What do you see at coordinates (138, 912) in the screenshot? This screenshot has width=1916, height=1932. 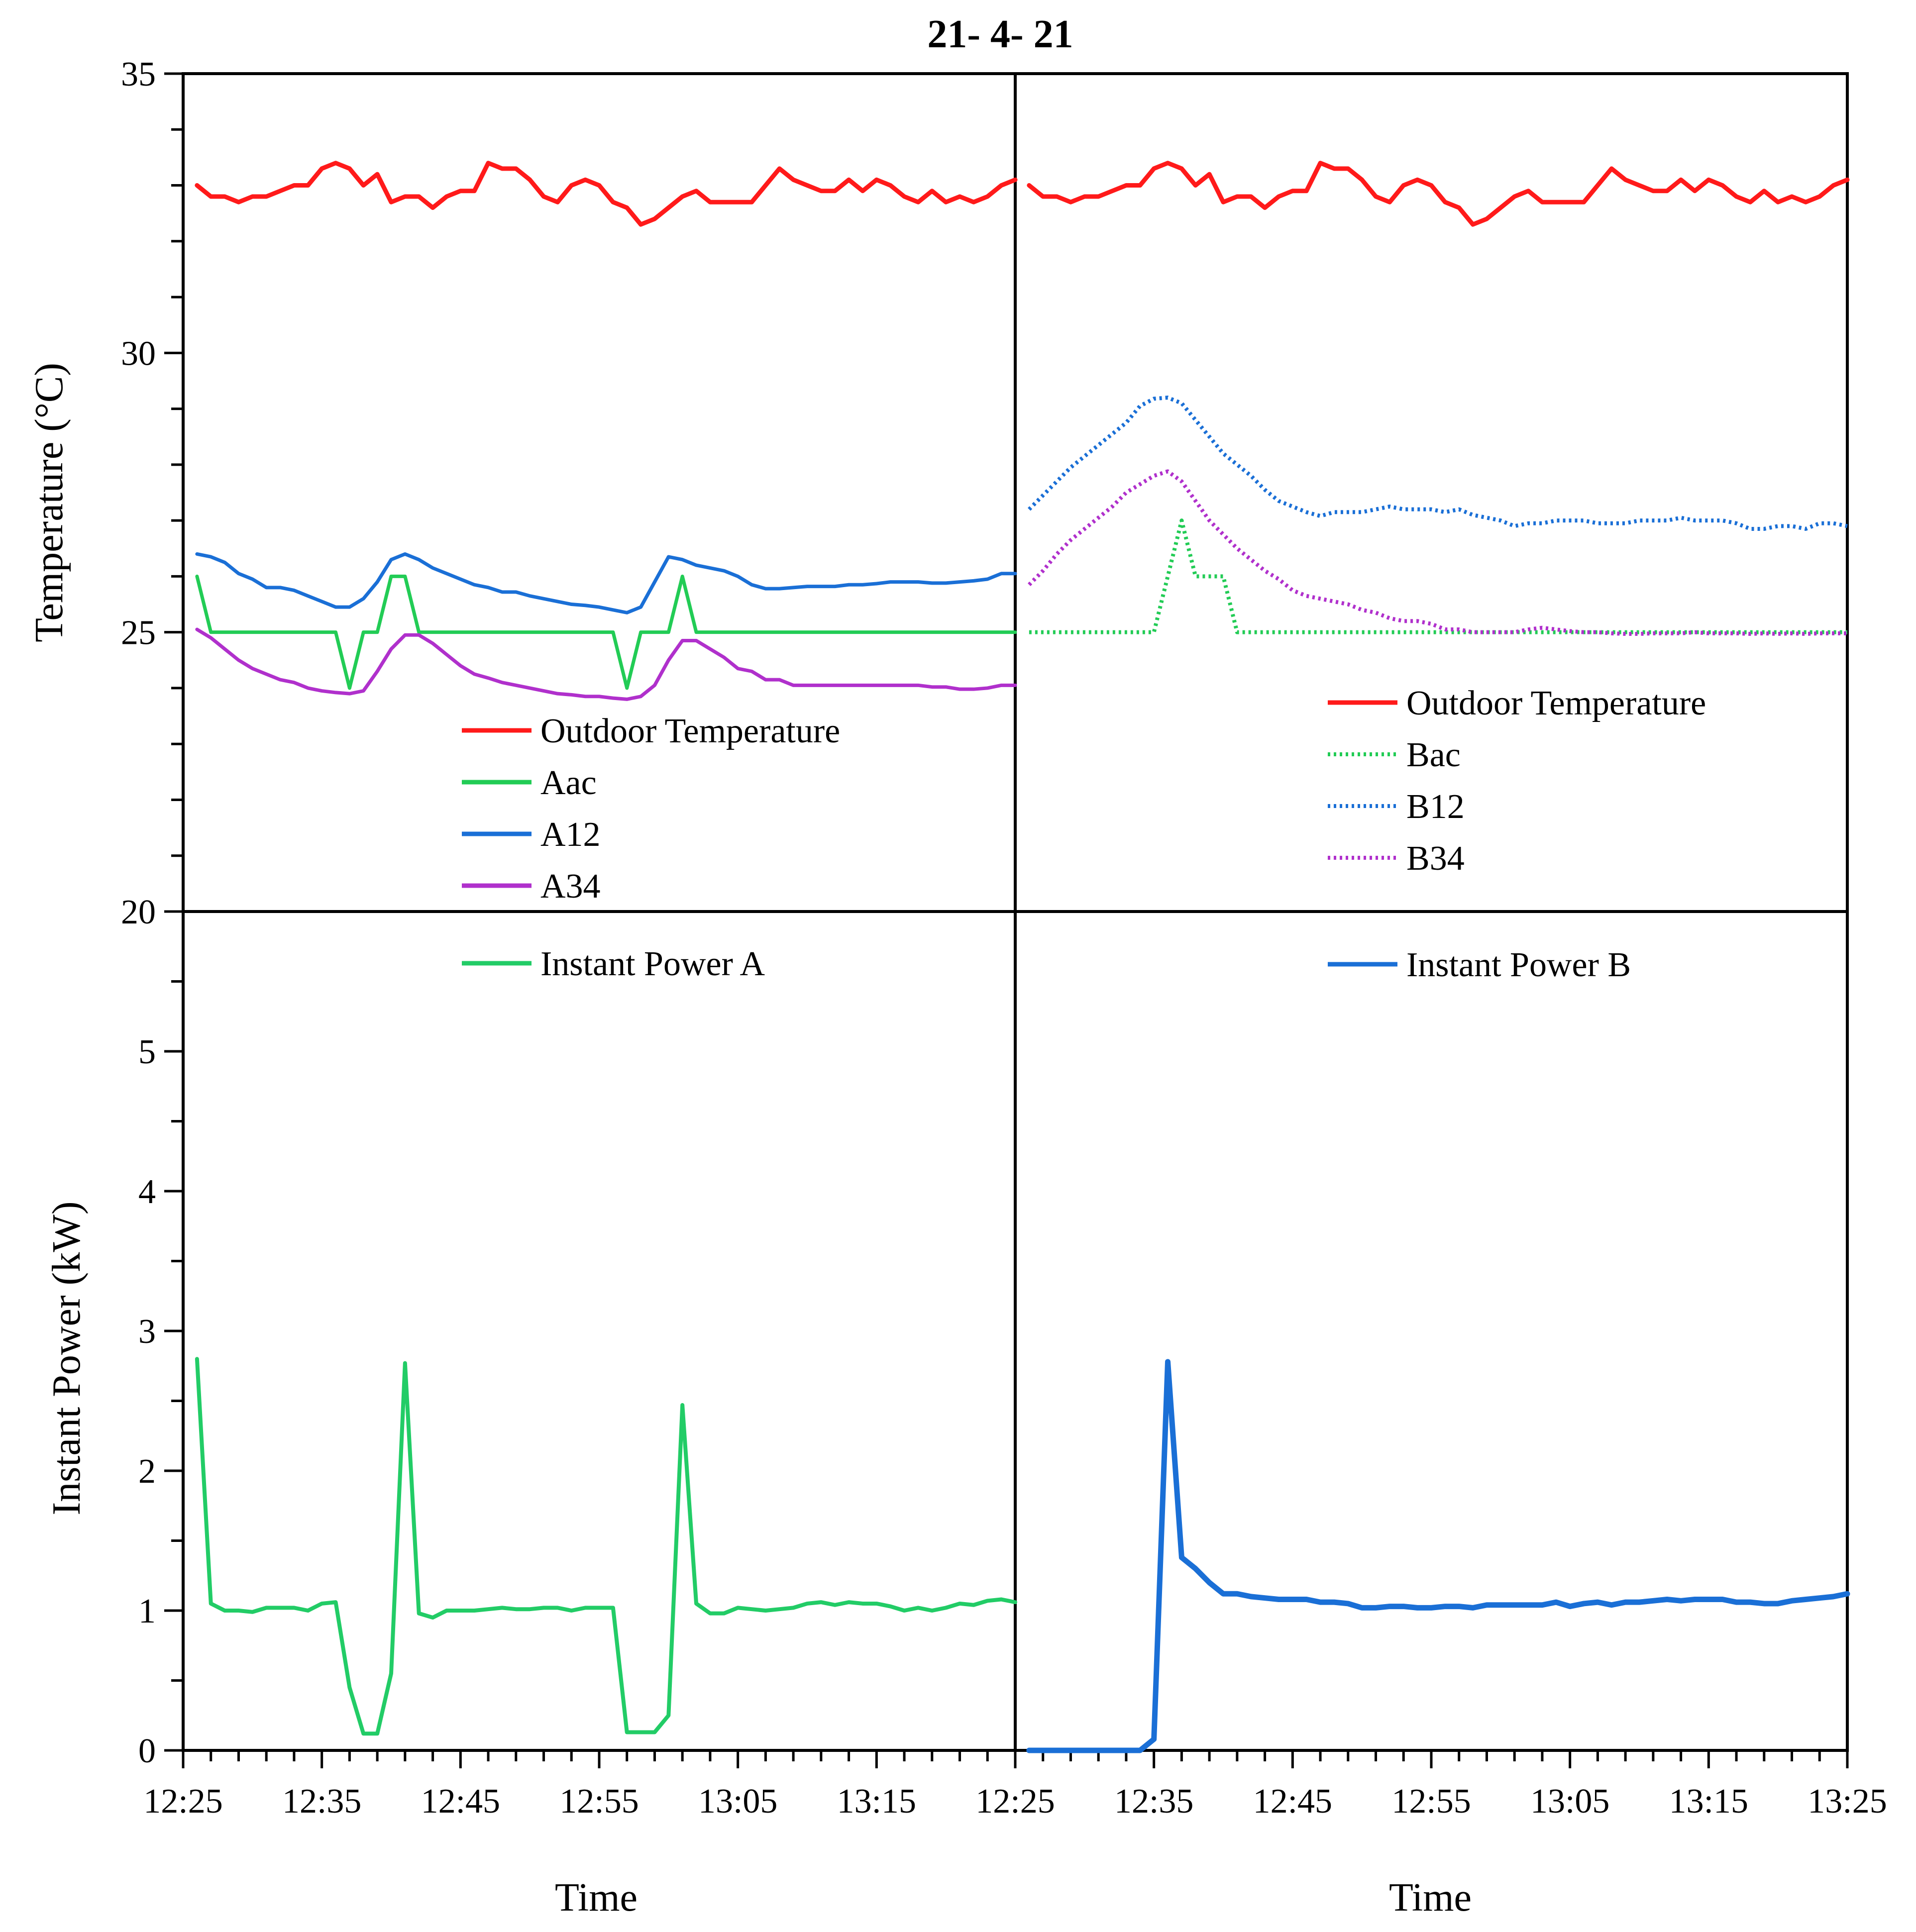 I see `temp-y-tick-label: 20` at bounding box center [138, 912].